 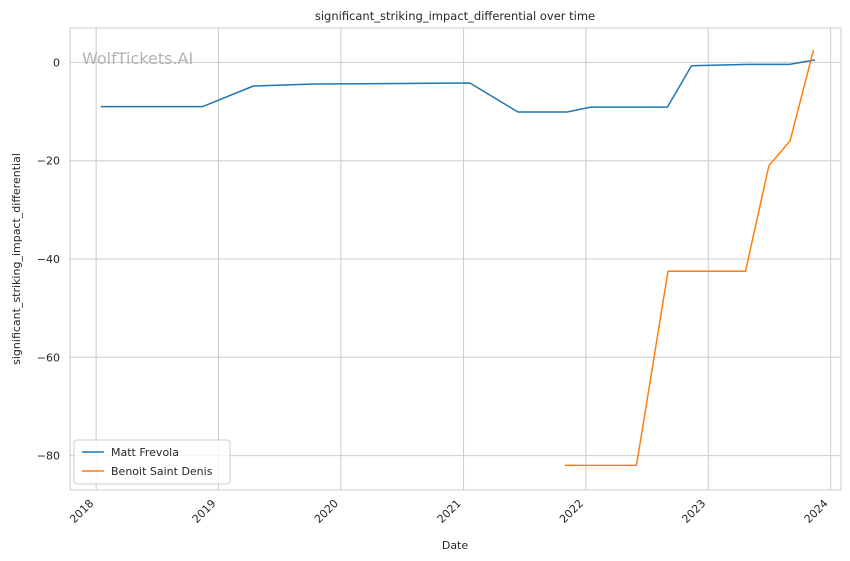 I want to click on series-line-matt-frevola, so click(x=458, y=86).